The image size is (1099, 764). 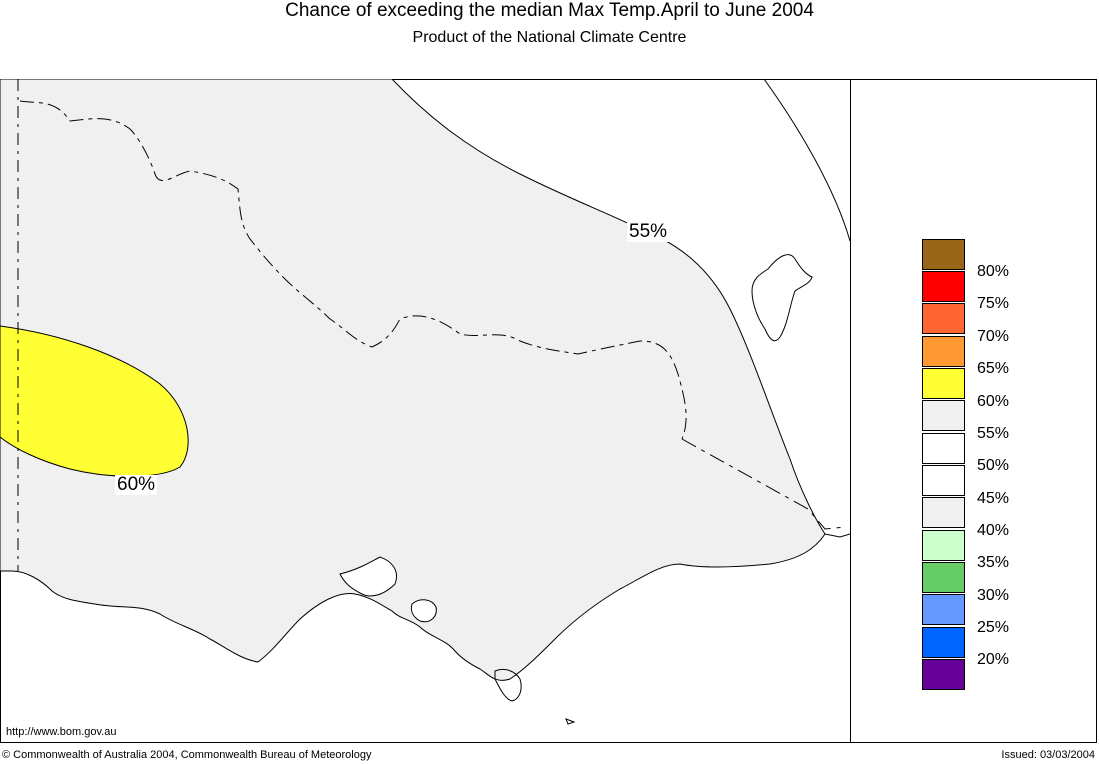 What do you see at coordinates (993, 595) in the screenshot?
I see `legend-label: 30%` at bounding box center [993, 595].